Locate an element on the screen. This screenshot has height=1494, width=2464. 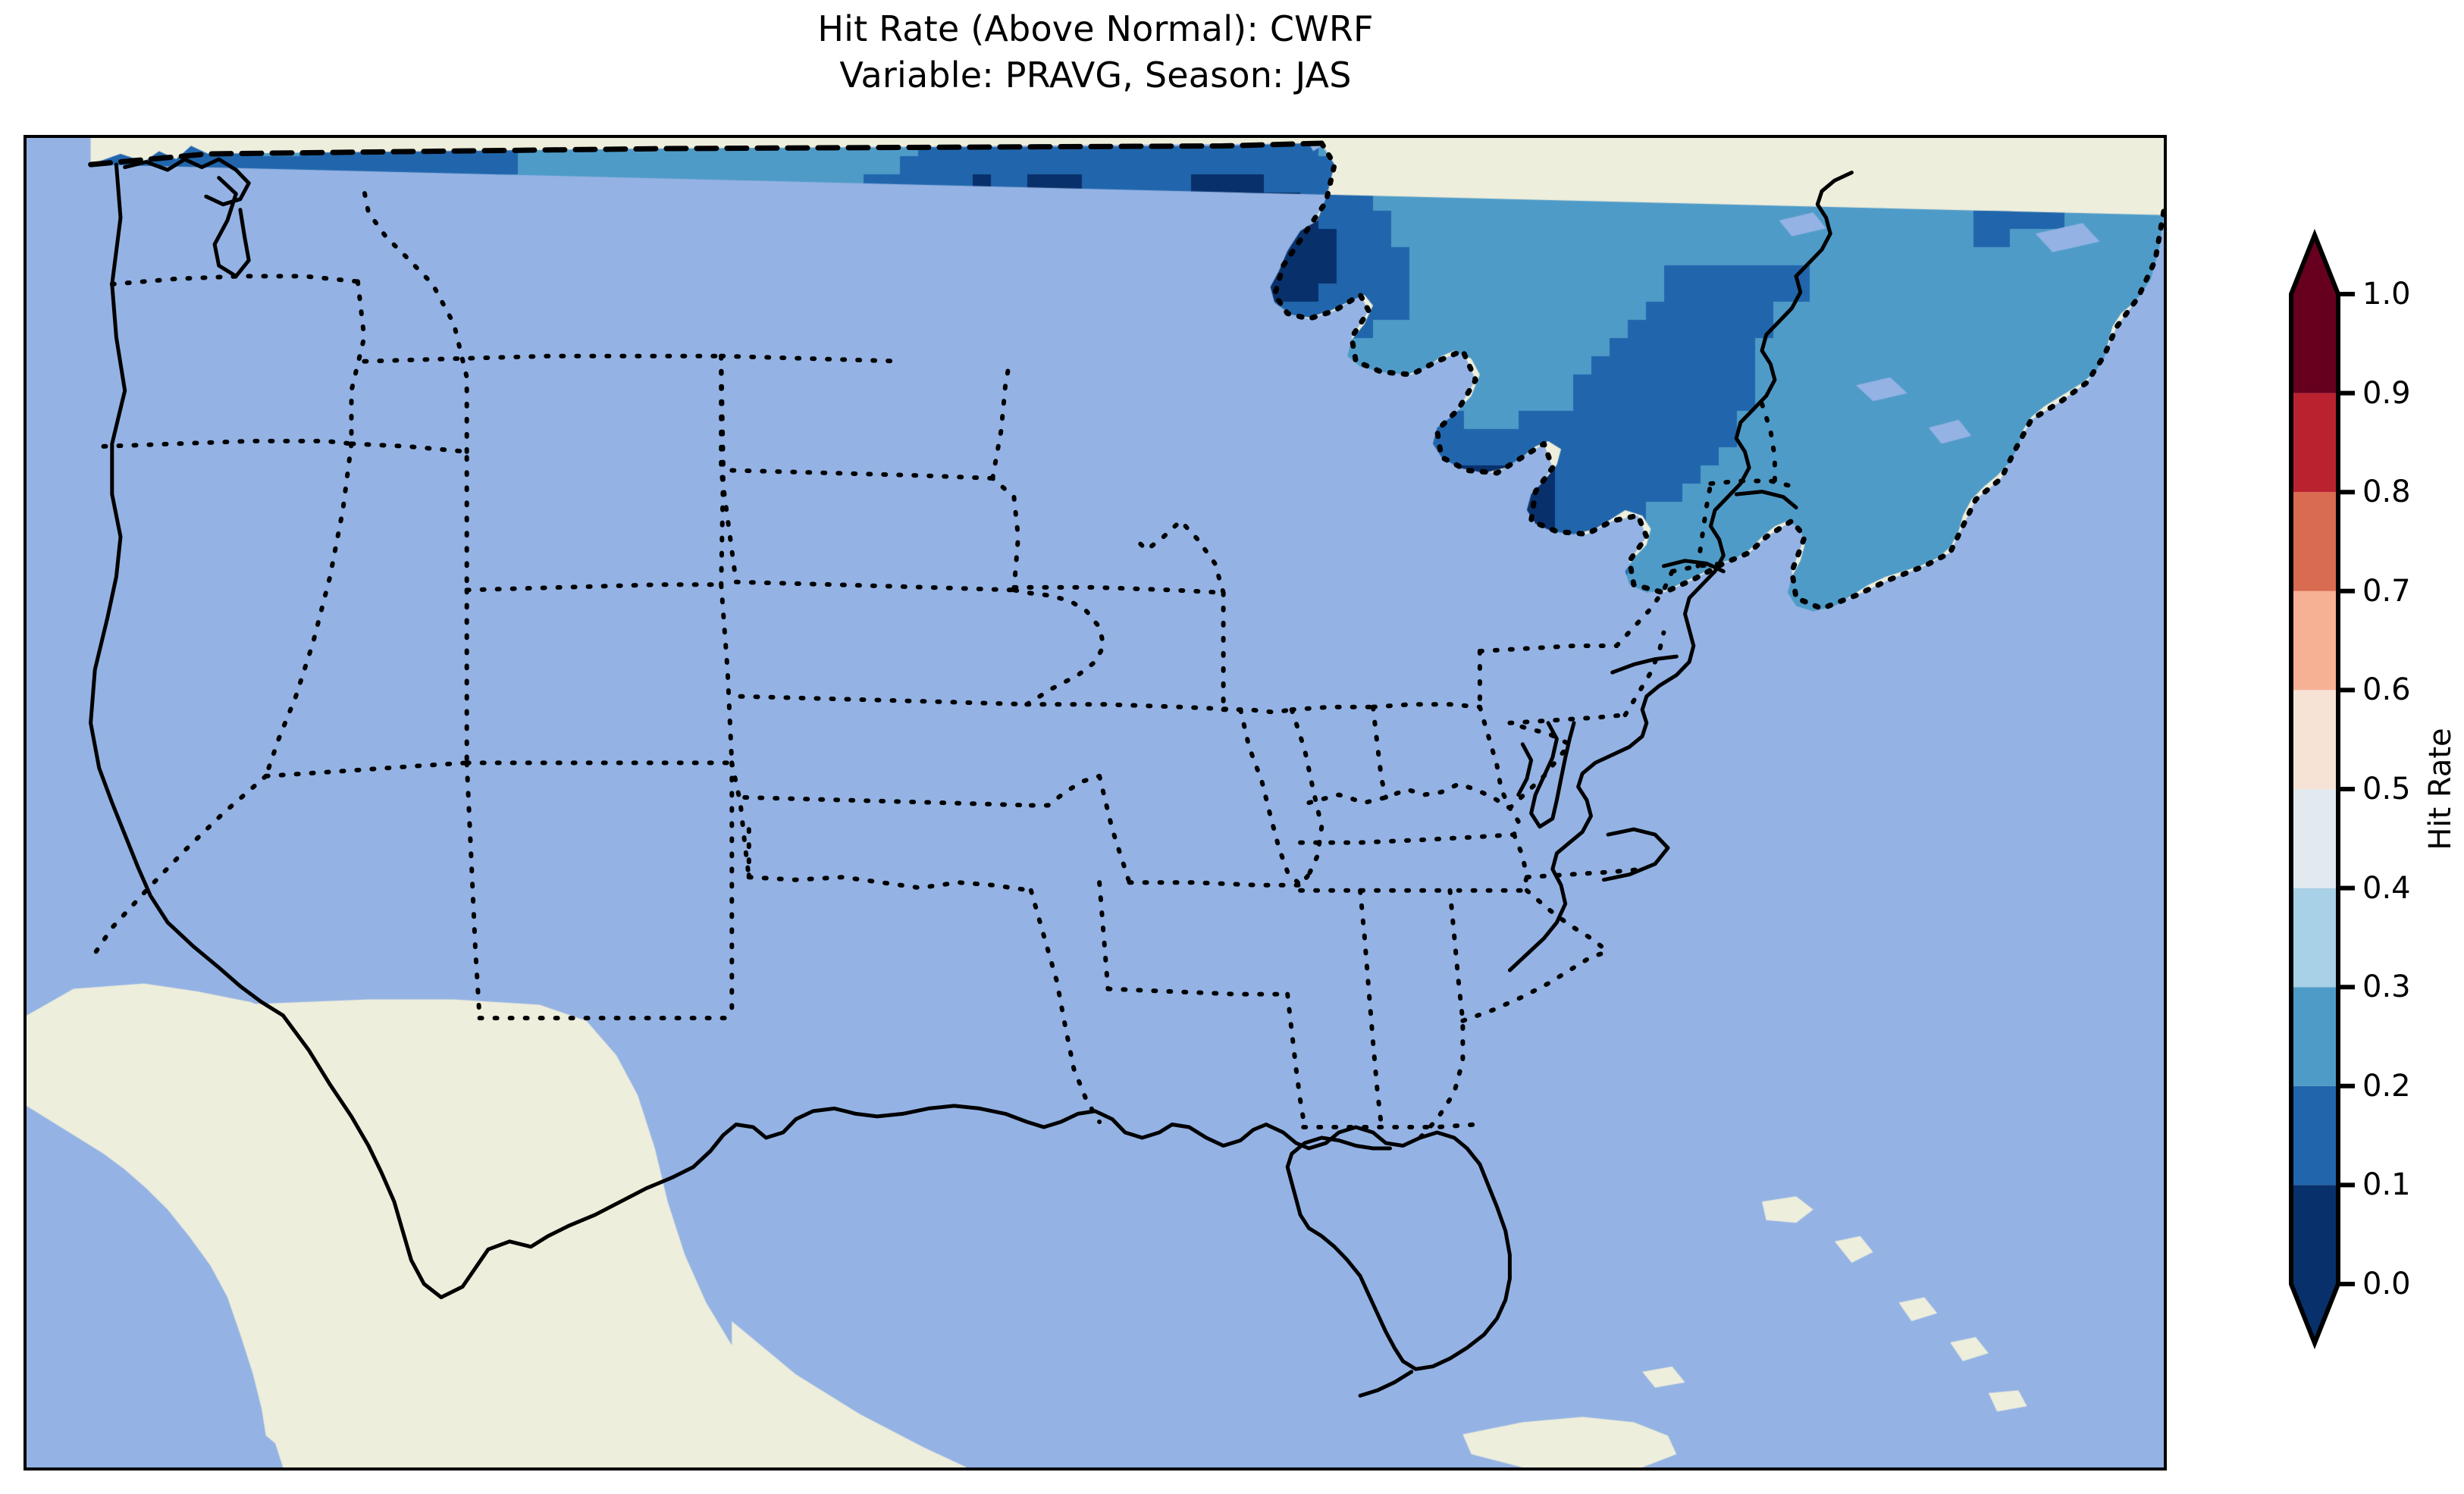
colorbar-tick-0-8: 0.8 is located at coordinates (2387, 492).